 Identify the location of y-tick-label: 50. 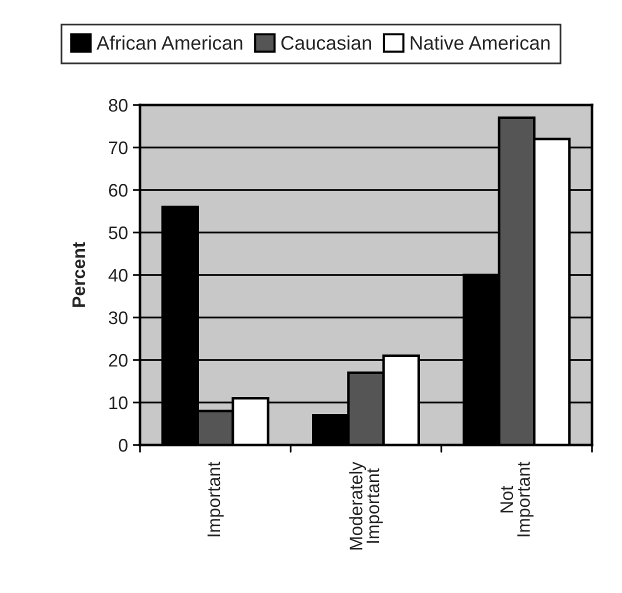
(118, 233).